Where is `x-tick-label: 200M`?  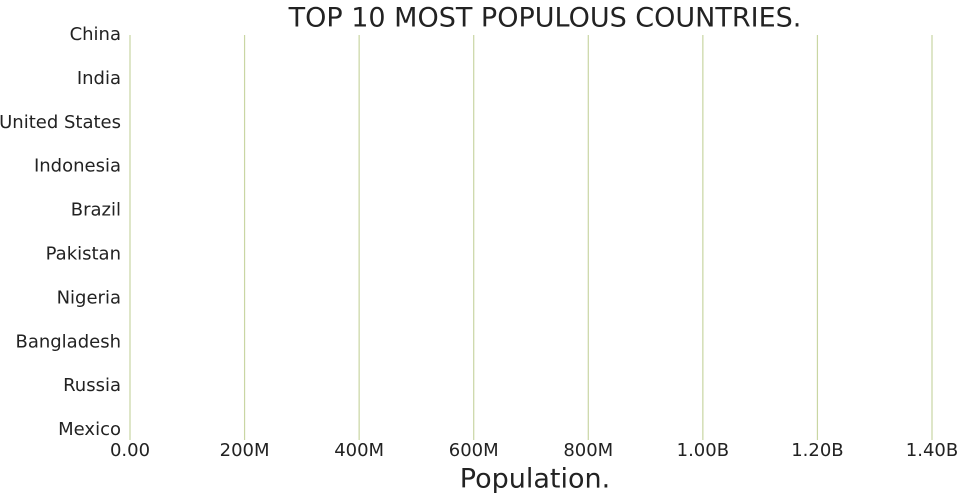 x-tick-label: 200M is located at coordinates (245, 450).